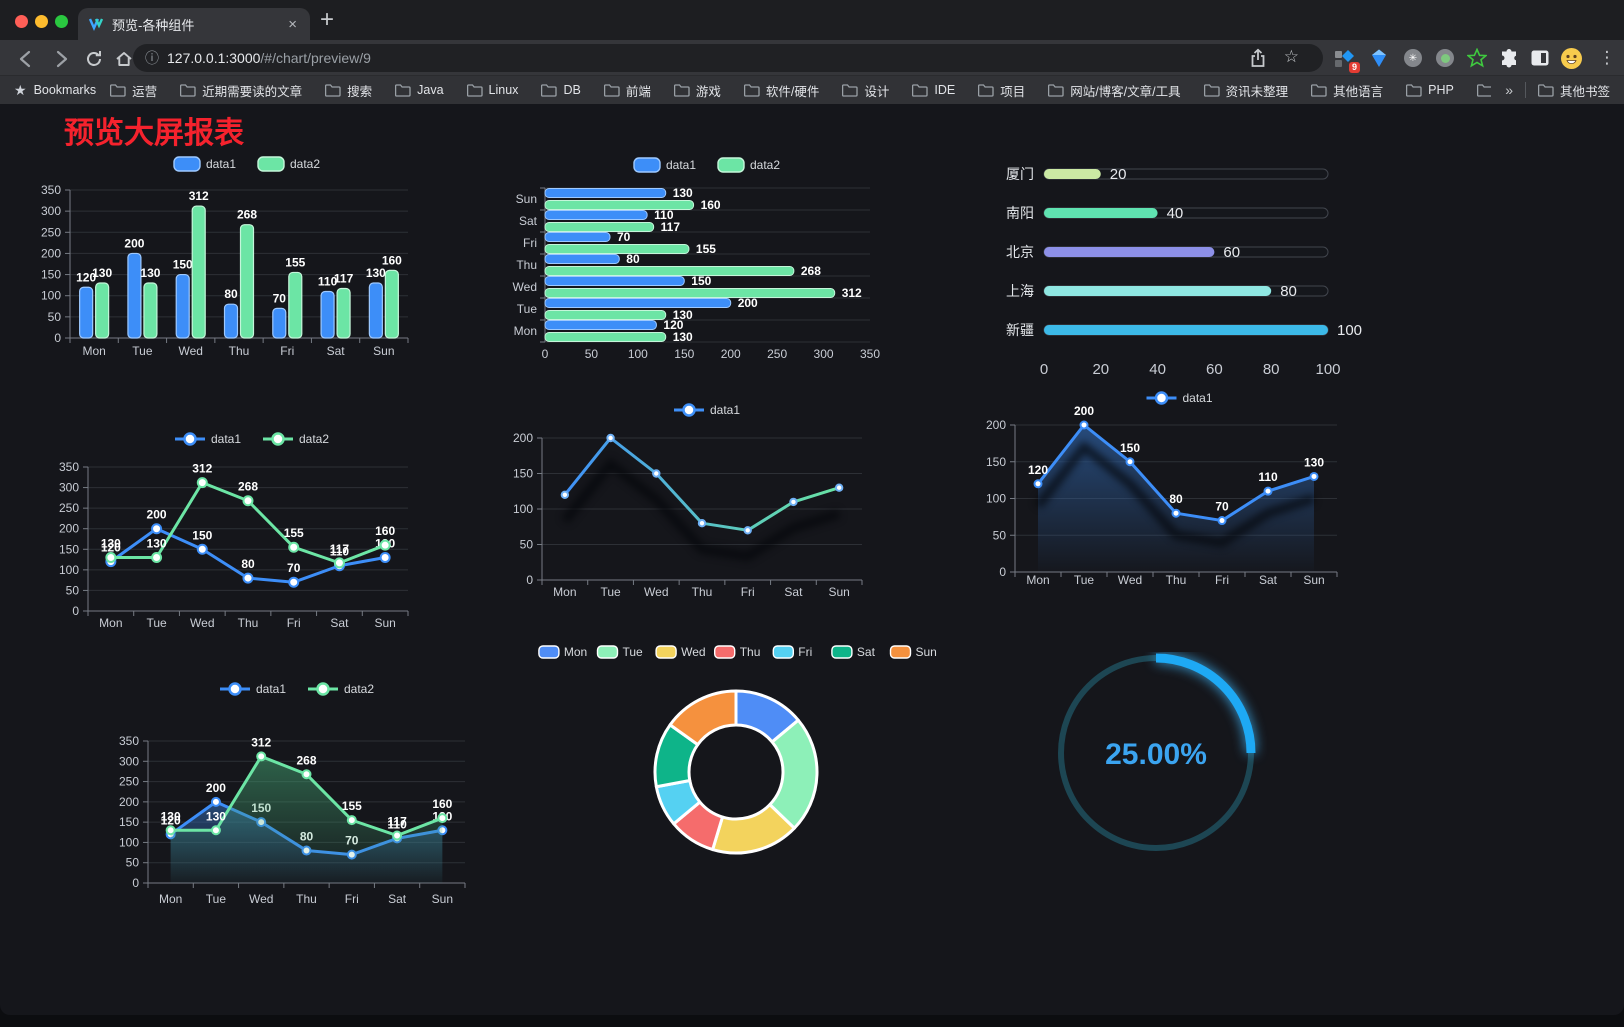 Image resolution: width=1624 pixels, height=1027 pixels. Describe the element at coordinates (561, 90) in the screenshot. I see `bookmark-folder-item: DB` at that location.